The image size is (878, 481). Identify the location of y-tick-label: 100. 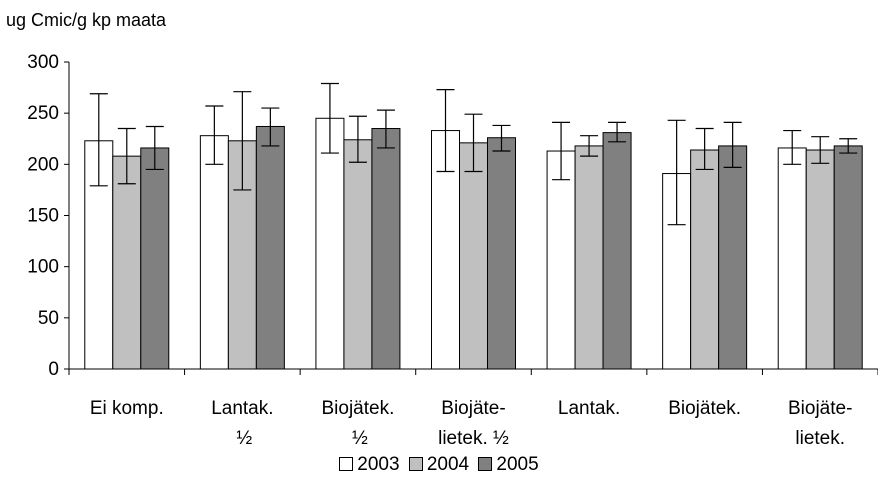
(43, 267).